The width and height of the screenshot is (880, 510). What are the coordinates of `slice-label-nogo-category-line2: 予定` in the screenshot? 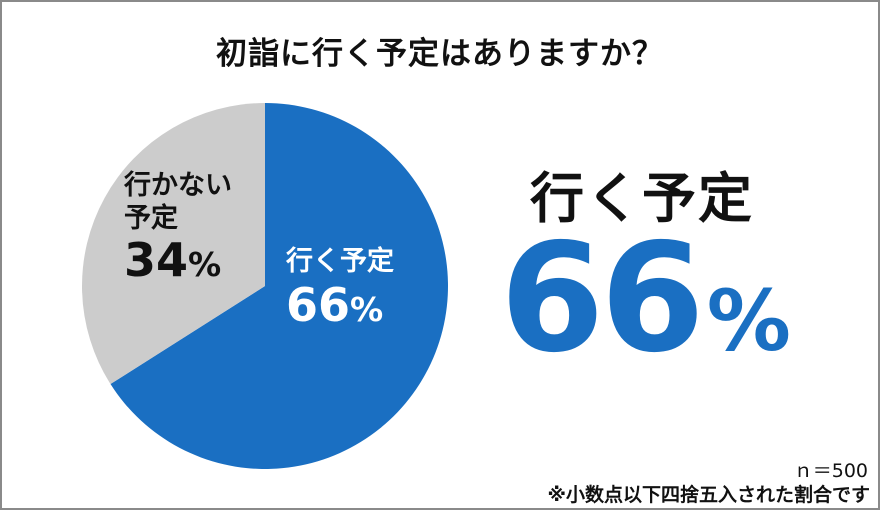 It's located at (151, 219).